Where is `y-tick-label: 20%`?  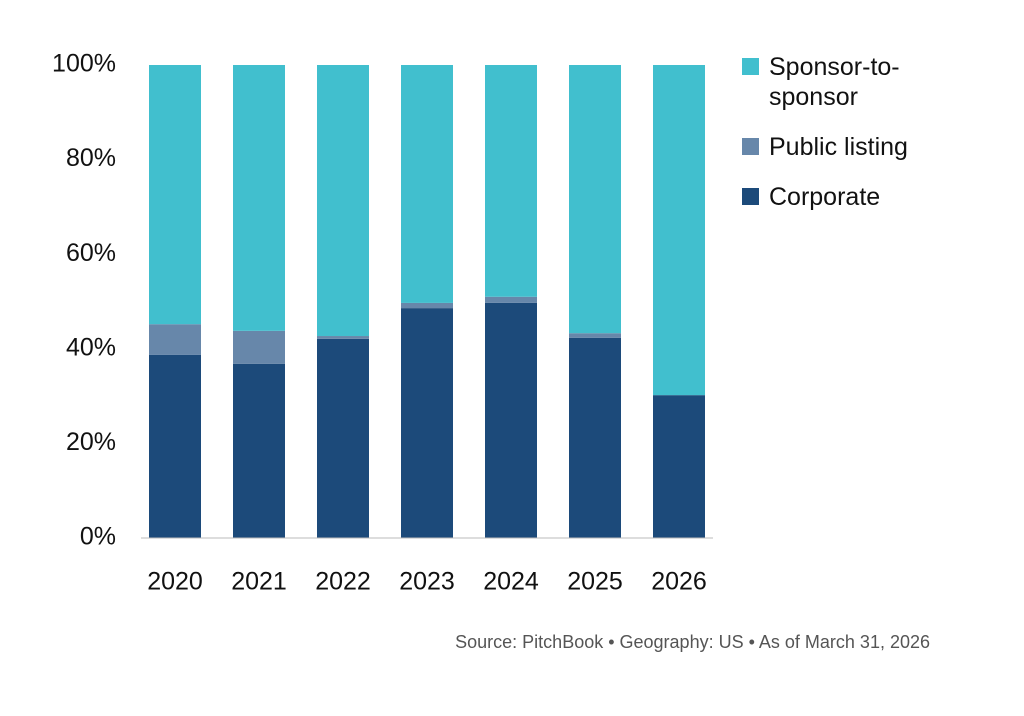 y-tick-label: 20% is located at coordinates (91, 442).